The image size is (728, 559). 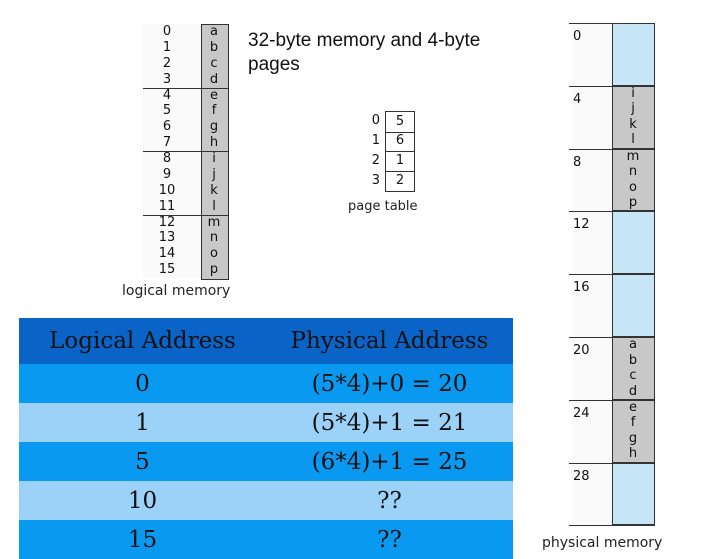 I want to click on table-header-row: Logical Address Physical Address, so click(x=266, y=341).